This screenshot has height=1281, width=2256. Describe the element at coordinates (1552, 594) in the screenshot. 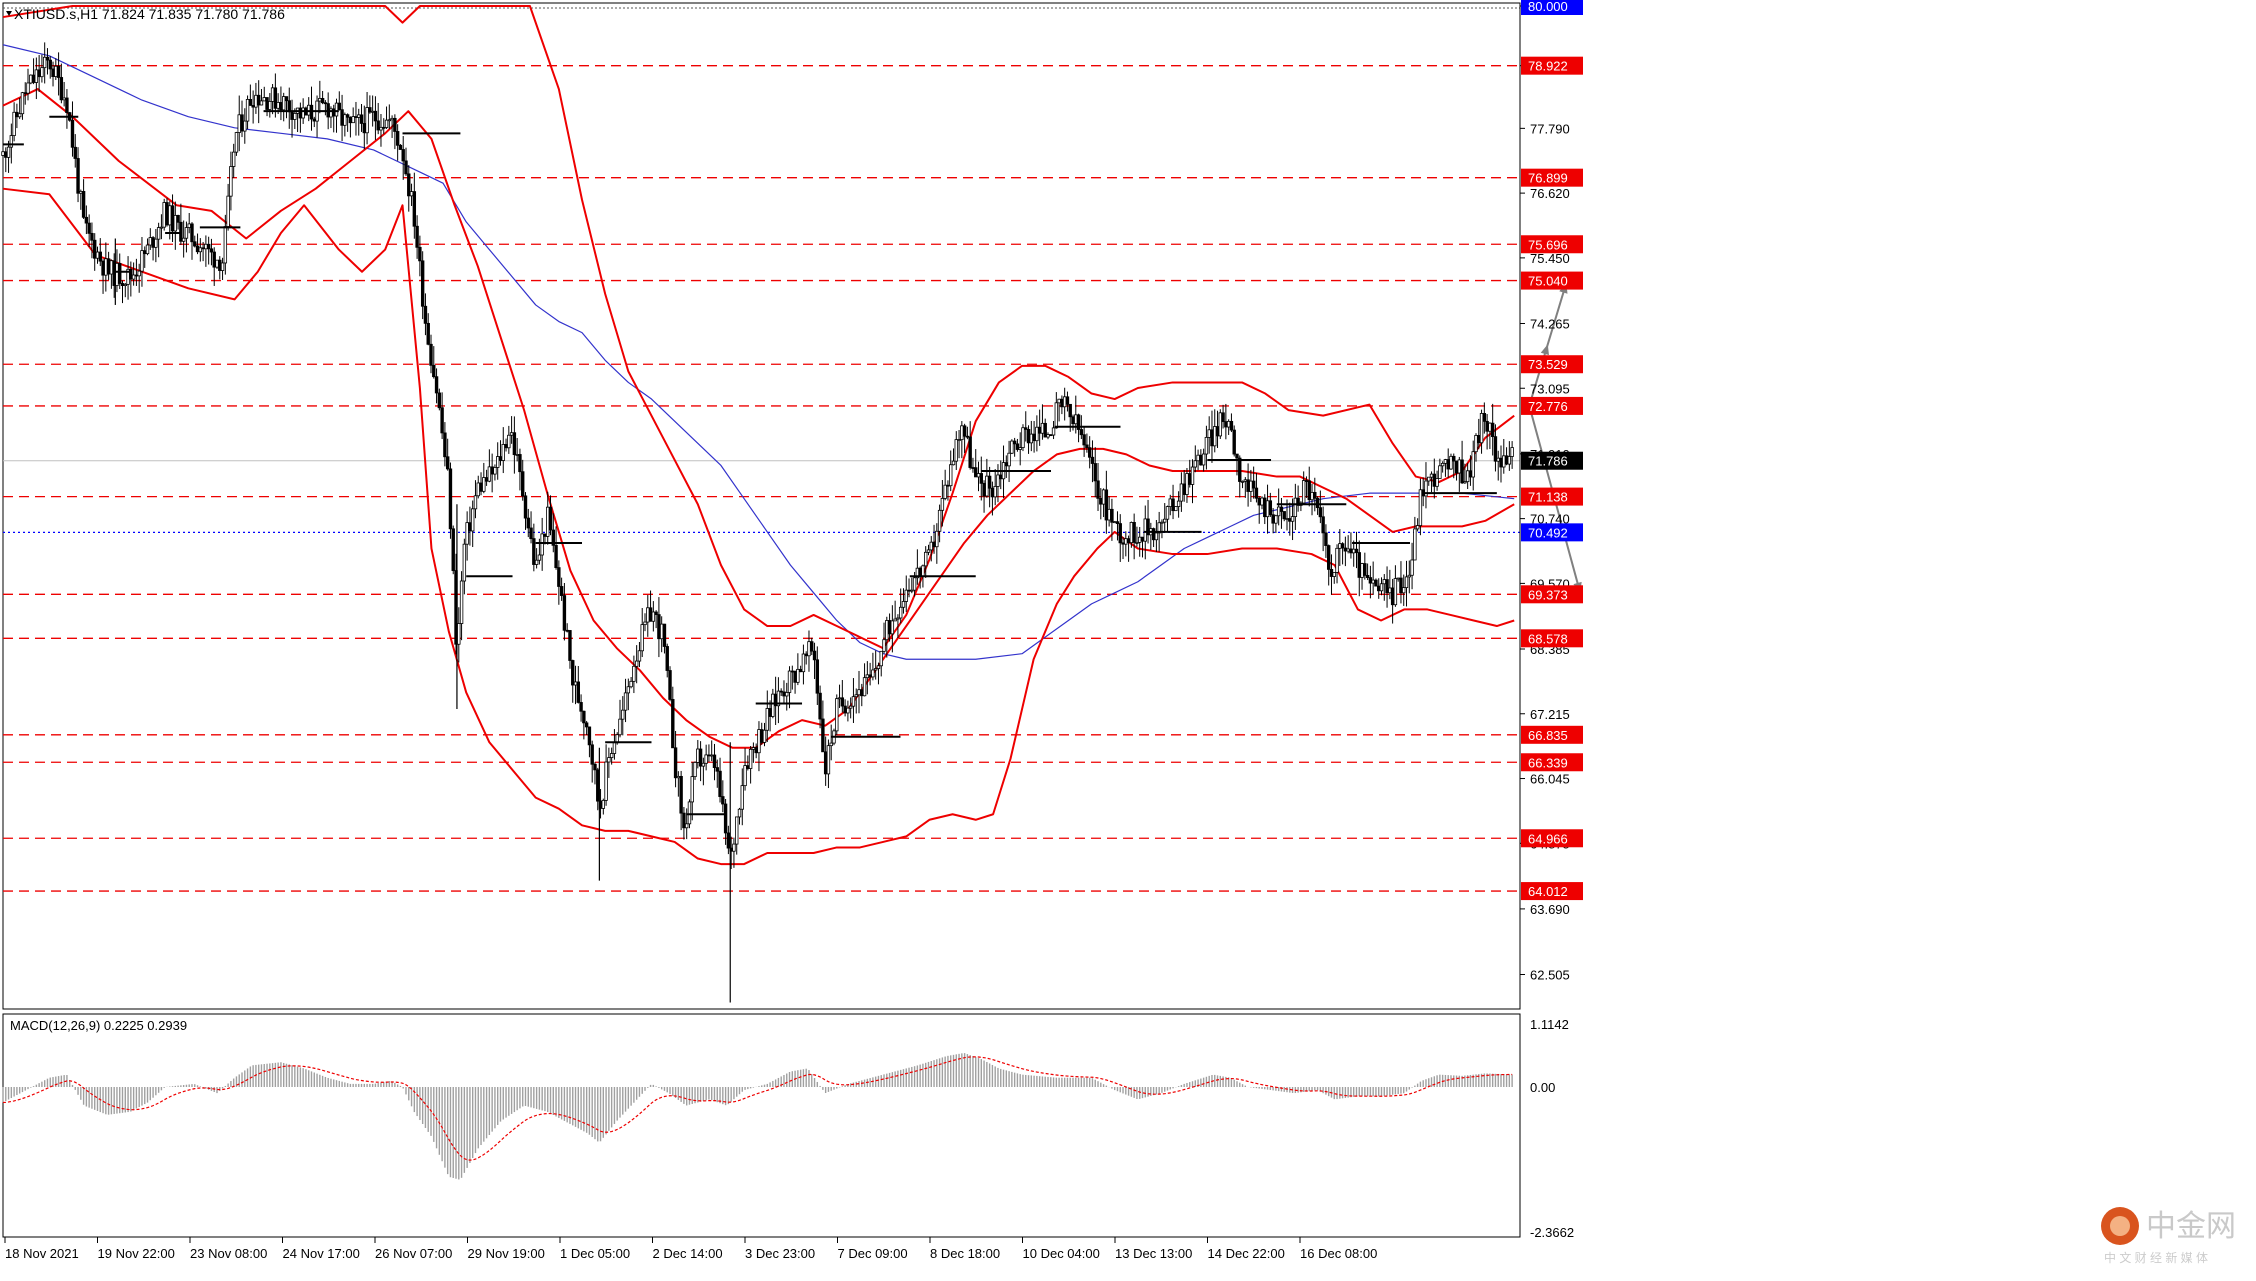

I see `level-label-7-bg` at that location.